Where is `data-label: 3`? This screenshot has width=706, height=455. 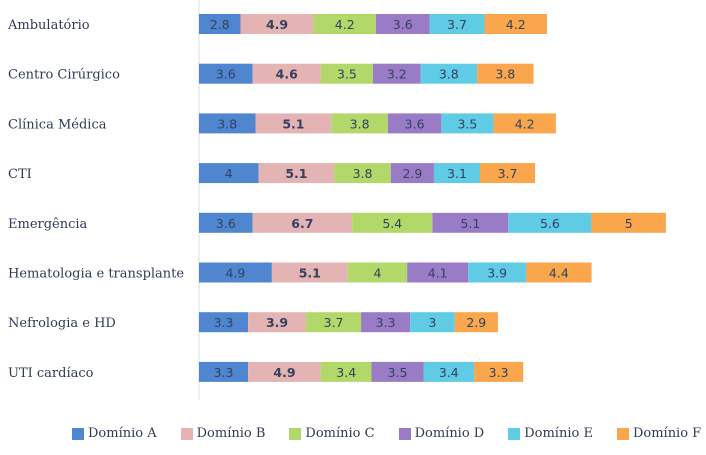
data-label: 3 is located at coordinates (432, 322).